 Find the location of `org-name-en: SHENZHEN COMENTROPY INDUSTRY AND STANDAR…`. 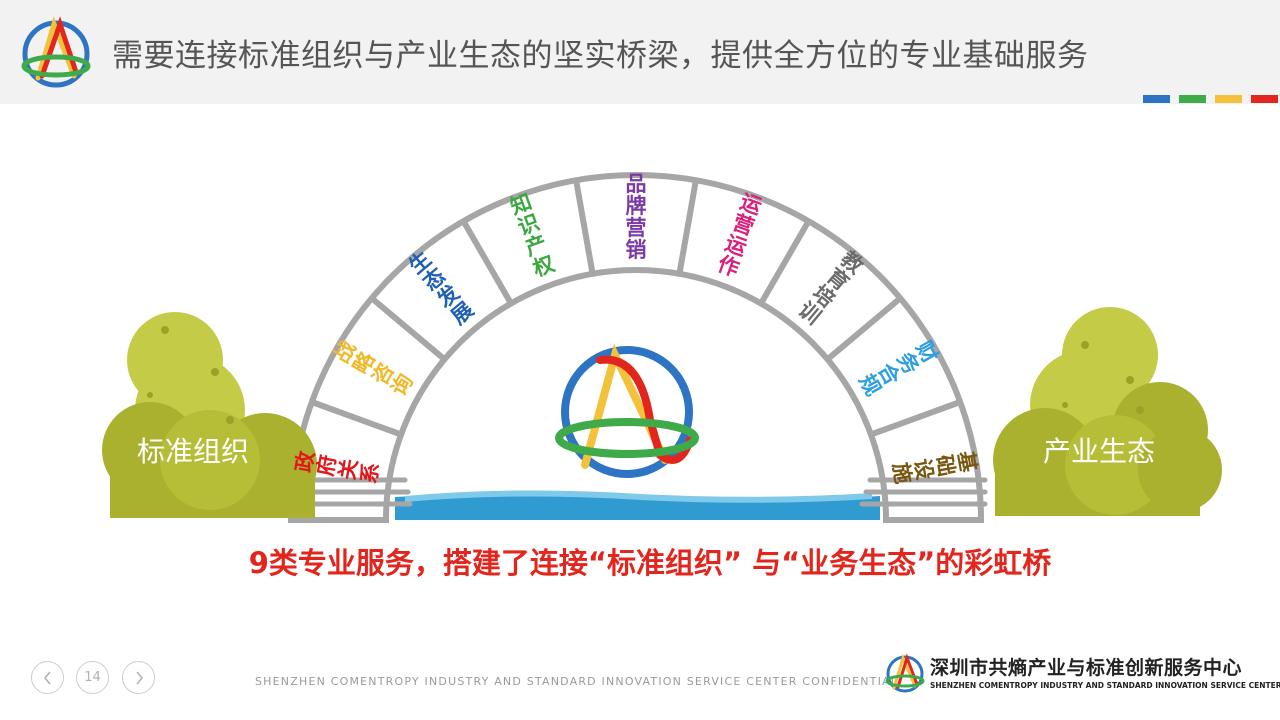

org-name-en: SHENZHEN COMENTROPY INDUSTRY AND STANDAR… is located at coordinates (1105, 685).